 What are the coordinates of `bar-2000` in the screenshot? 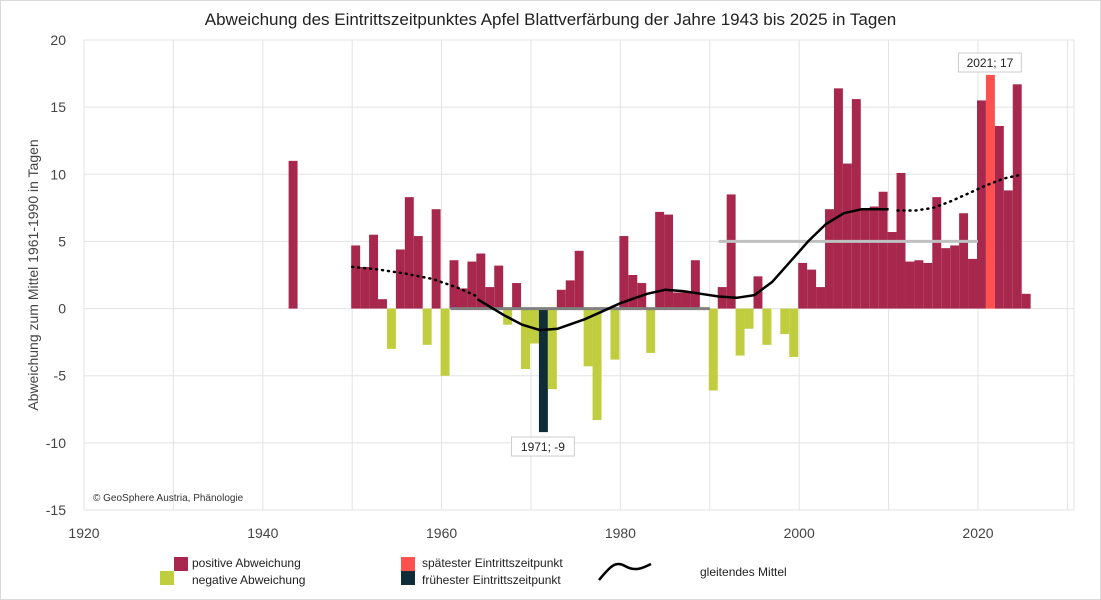 It's located at (803, 285).